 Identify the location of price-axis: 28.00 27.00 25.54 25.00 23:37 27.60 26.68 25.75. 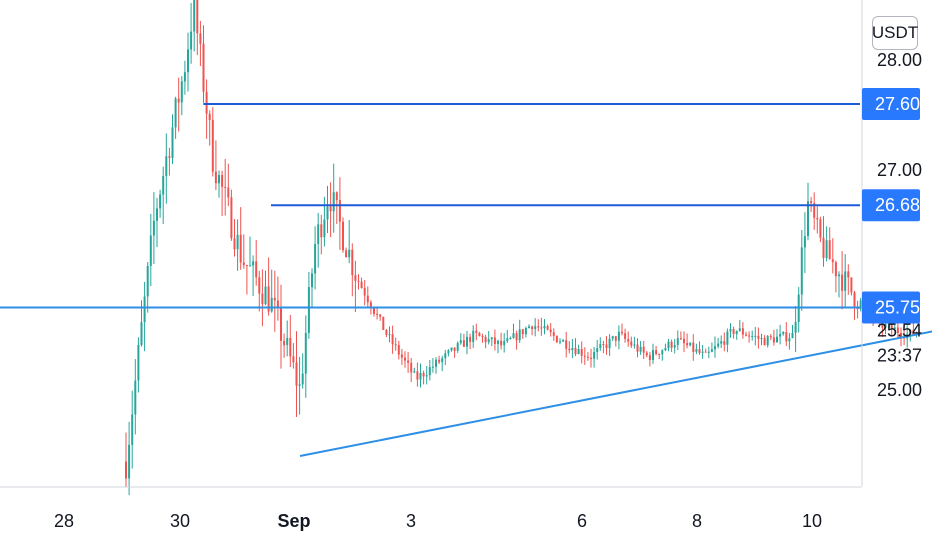
(892, 225).